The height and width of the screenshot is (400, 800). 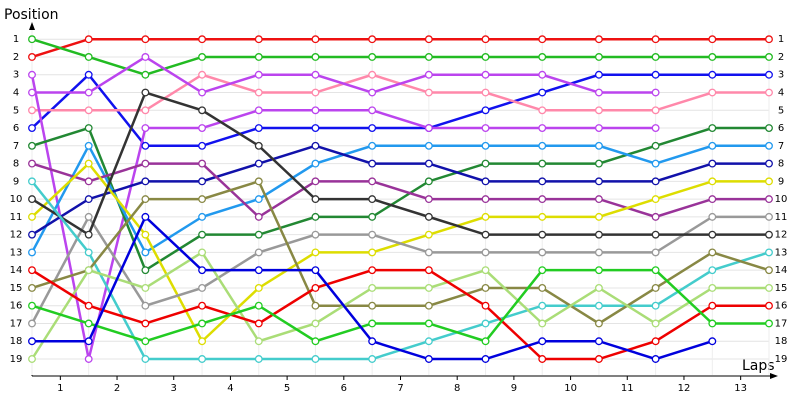 What do you see at coordinates (781, 270) in the screenshot?
I see `y-tick-label-right: 14` at bounding box center [781, 270].